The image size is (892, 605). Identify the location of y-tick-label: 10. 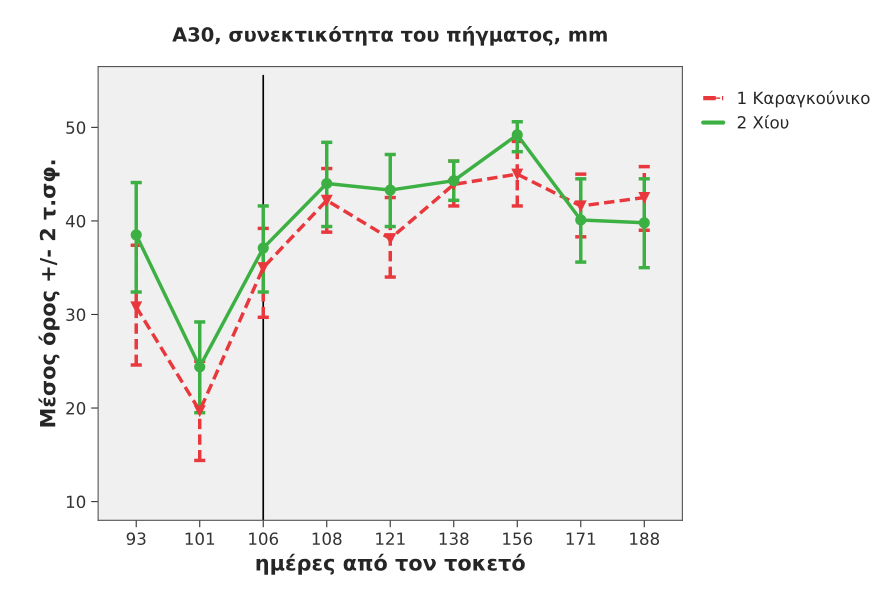
(76, 502).